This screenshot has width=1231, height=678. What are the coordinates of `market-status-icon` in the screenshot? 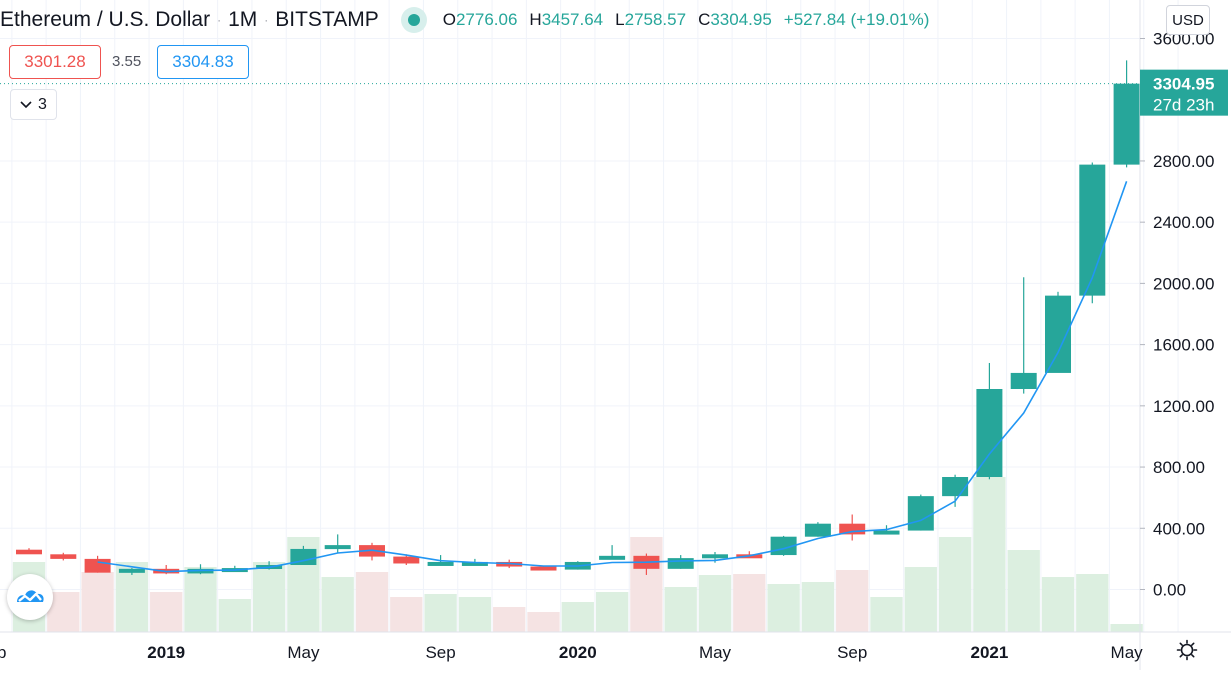 It's located at (413, 20).